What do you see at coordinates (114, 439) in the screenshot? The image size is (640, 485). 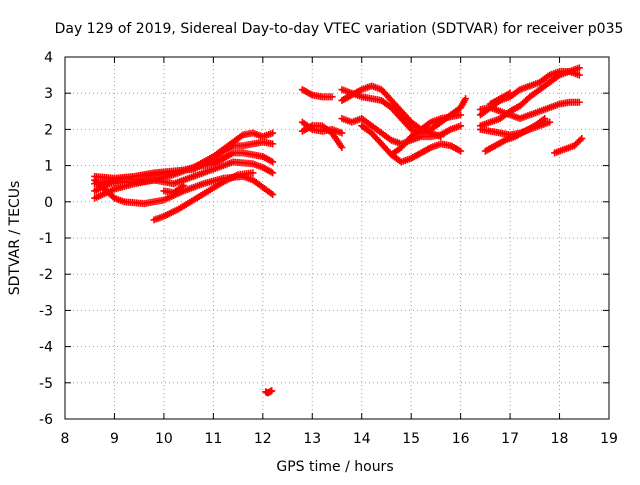 I see `x-tick-label: 9` at bounding box center [114, 439].